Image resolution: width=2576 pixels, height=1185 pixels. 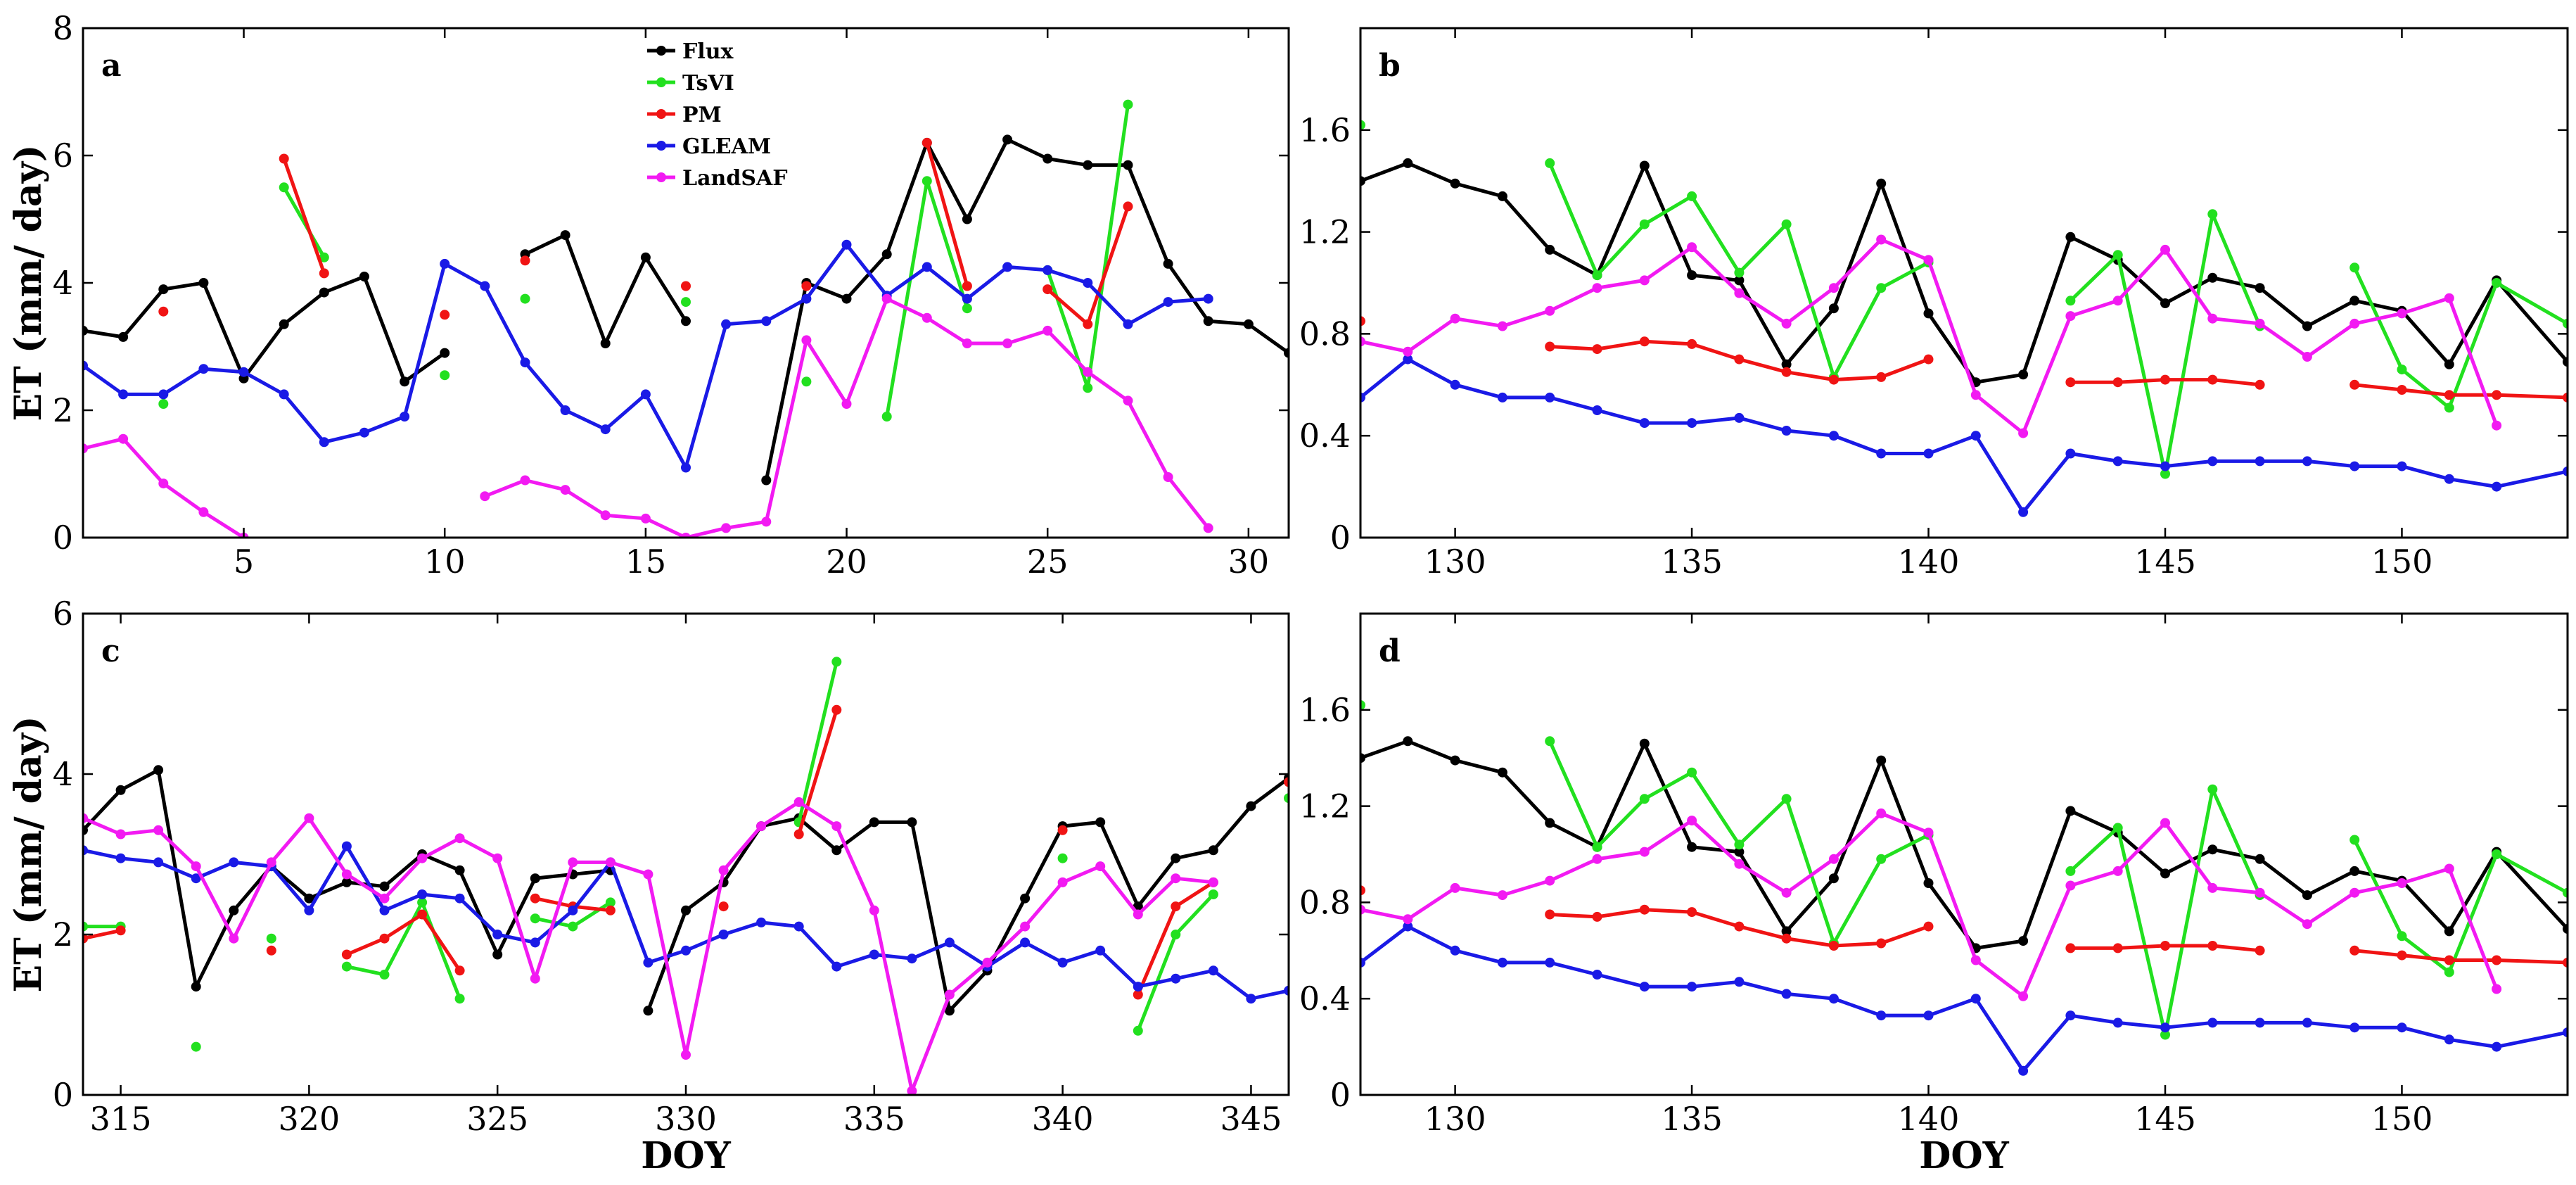 I want to click on y-axis-title: ET (mm/ day), so click(x=28, y=282).